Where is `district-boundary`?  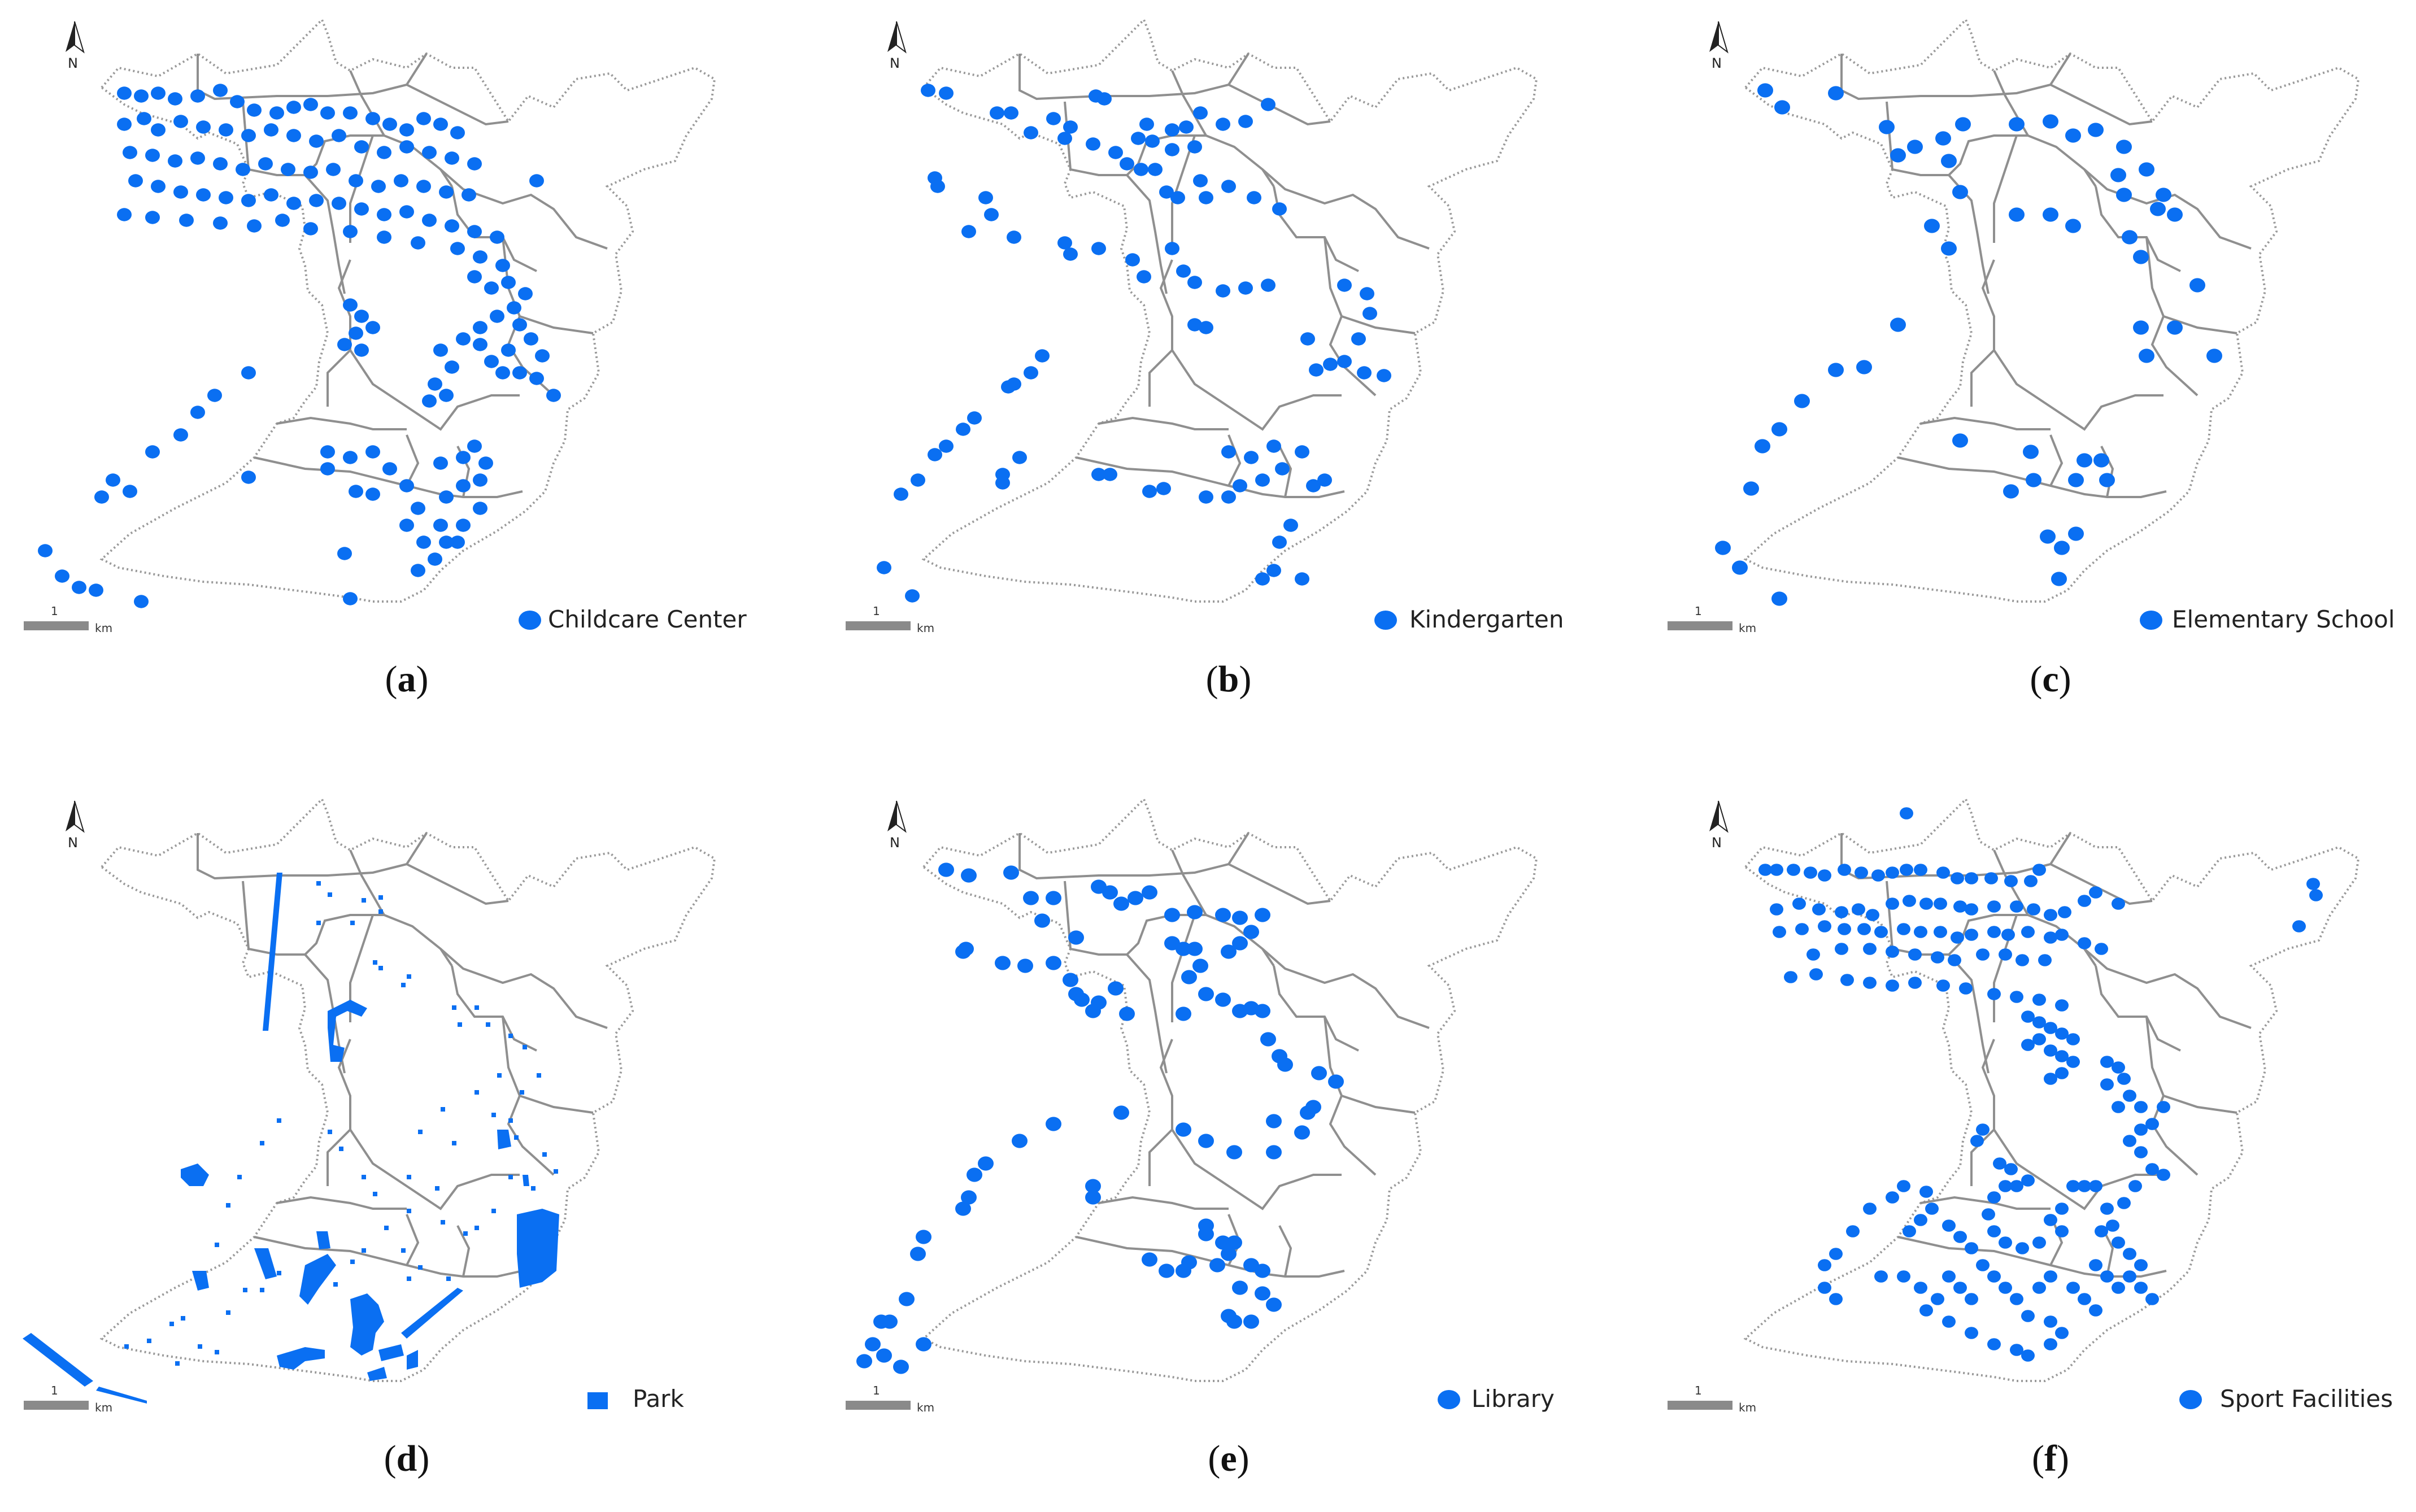
district-boundary is located at coordinates (1229, 1089).